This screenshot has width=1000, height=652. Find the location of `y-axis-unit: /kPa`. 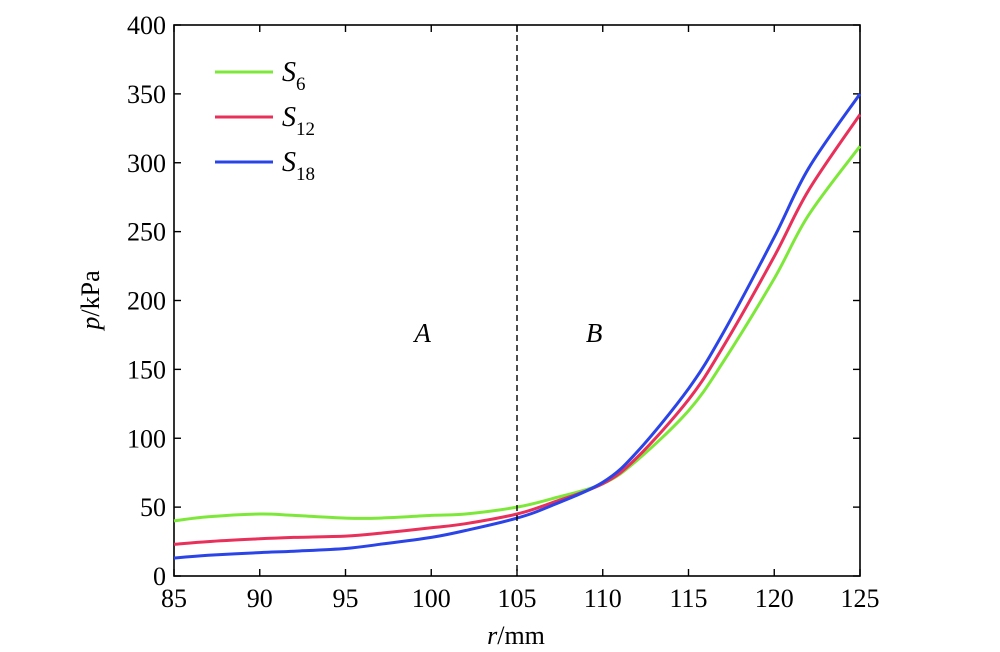

y-axis-unit: /kPa is located at coordinates (90, 293).